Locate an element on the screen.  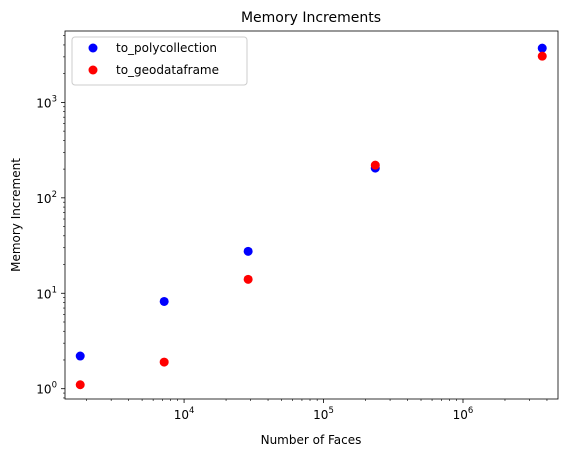
x-axis-ticks: 10⁴ 10⁵ 10⁶ is located at coordinates (324, 410).